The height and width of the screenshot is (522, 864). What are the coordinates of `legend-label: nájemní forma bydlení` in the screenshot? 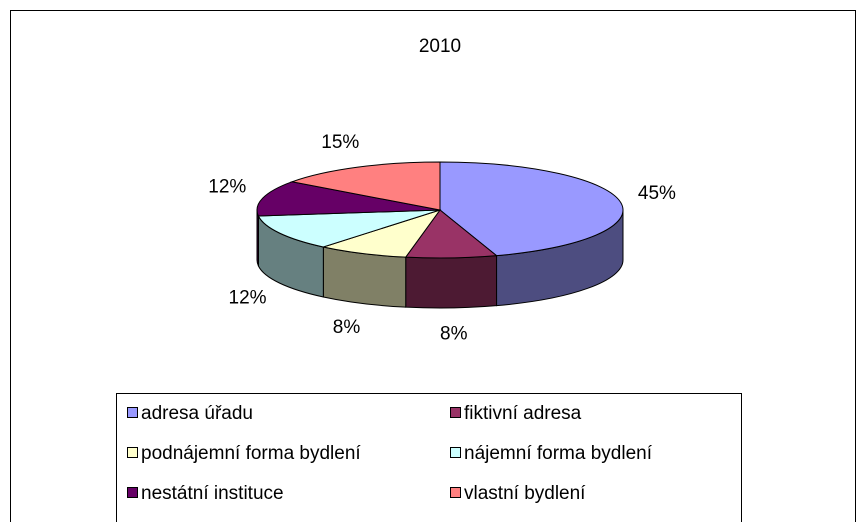 It's located at (558, 453).